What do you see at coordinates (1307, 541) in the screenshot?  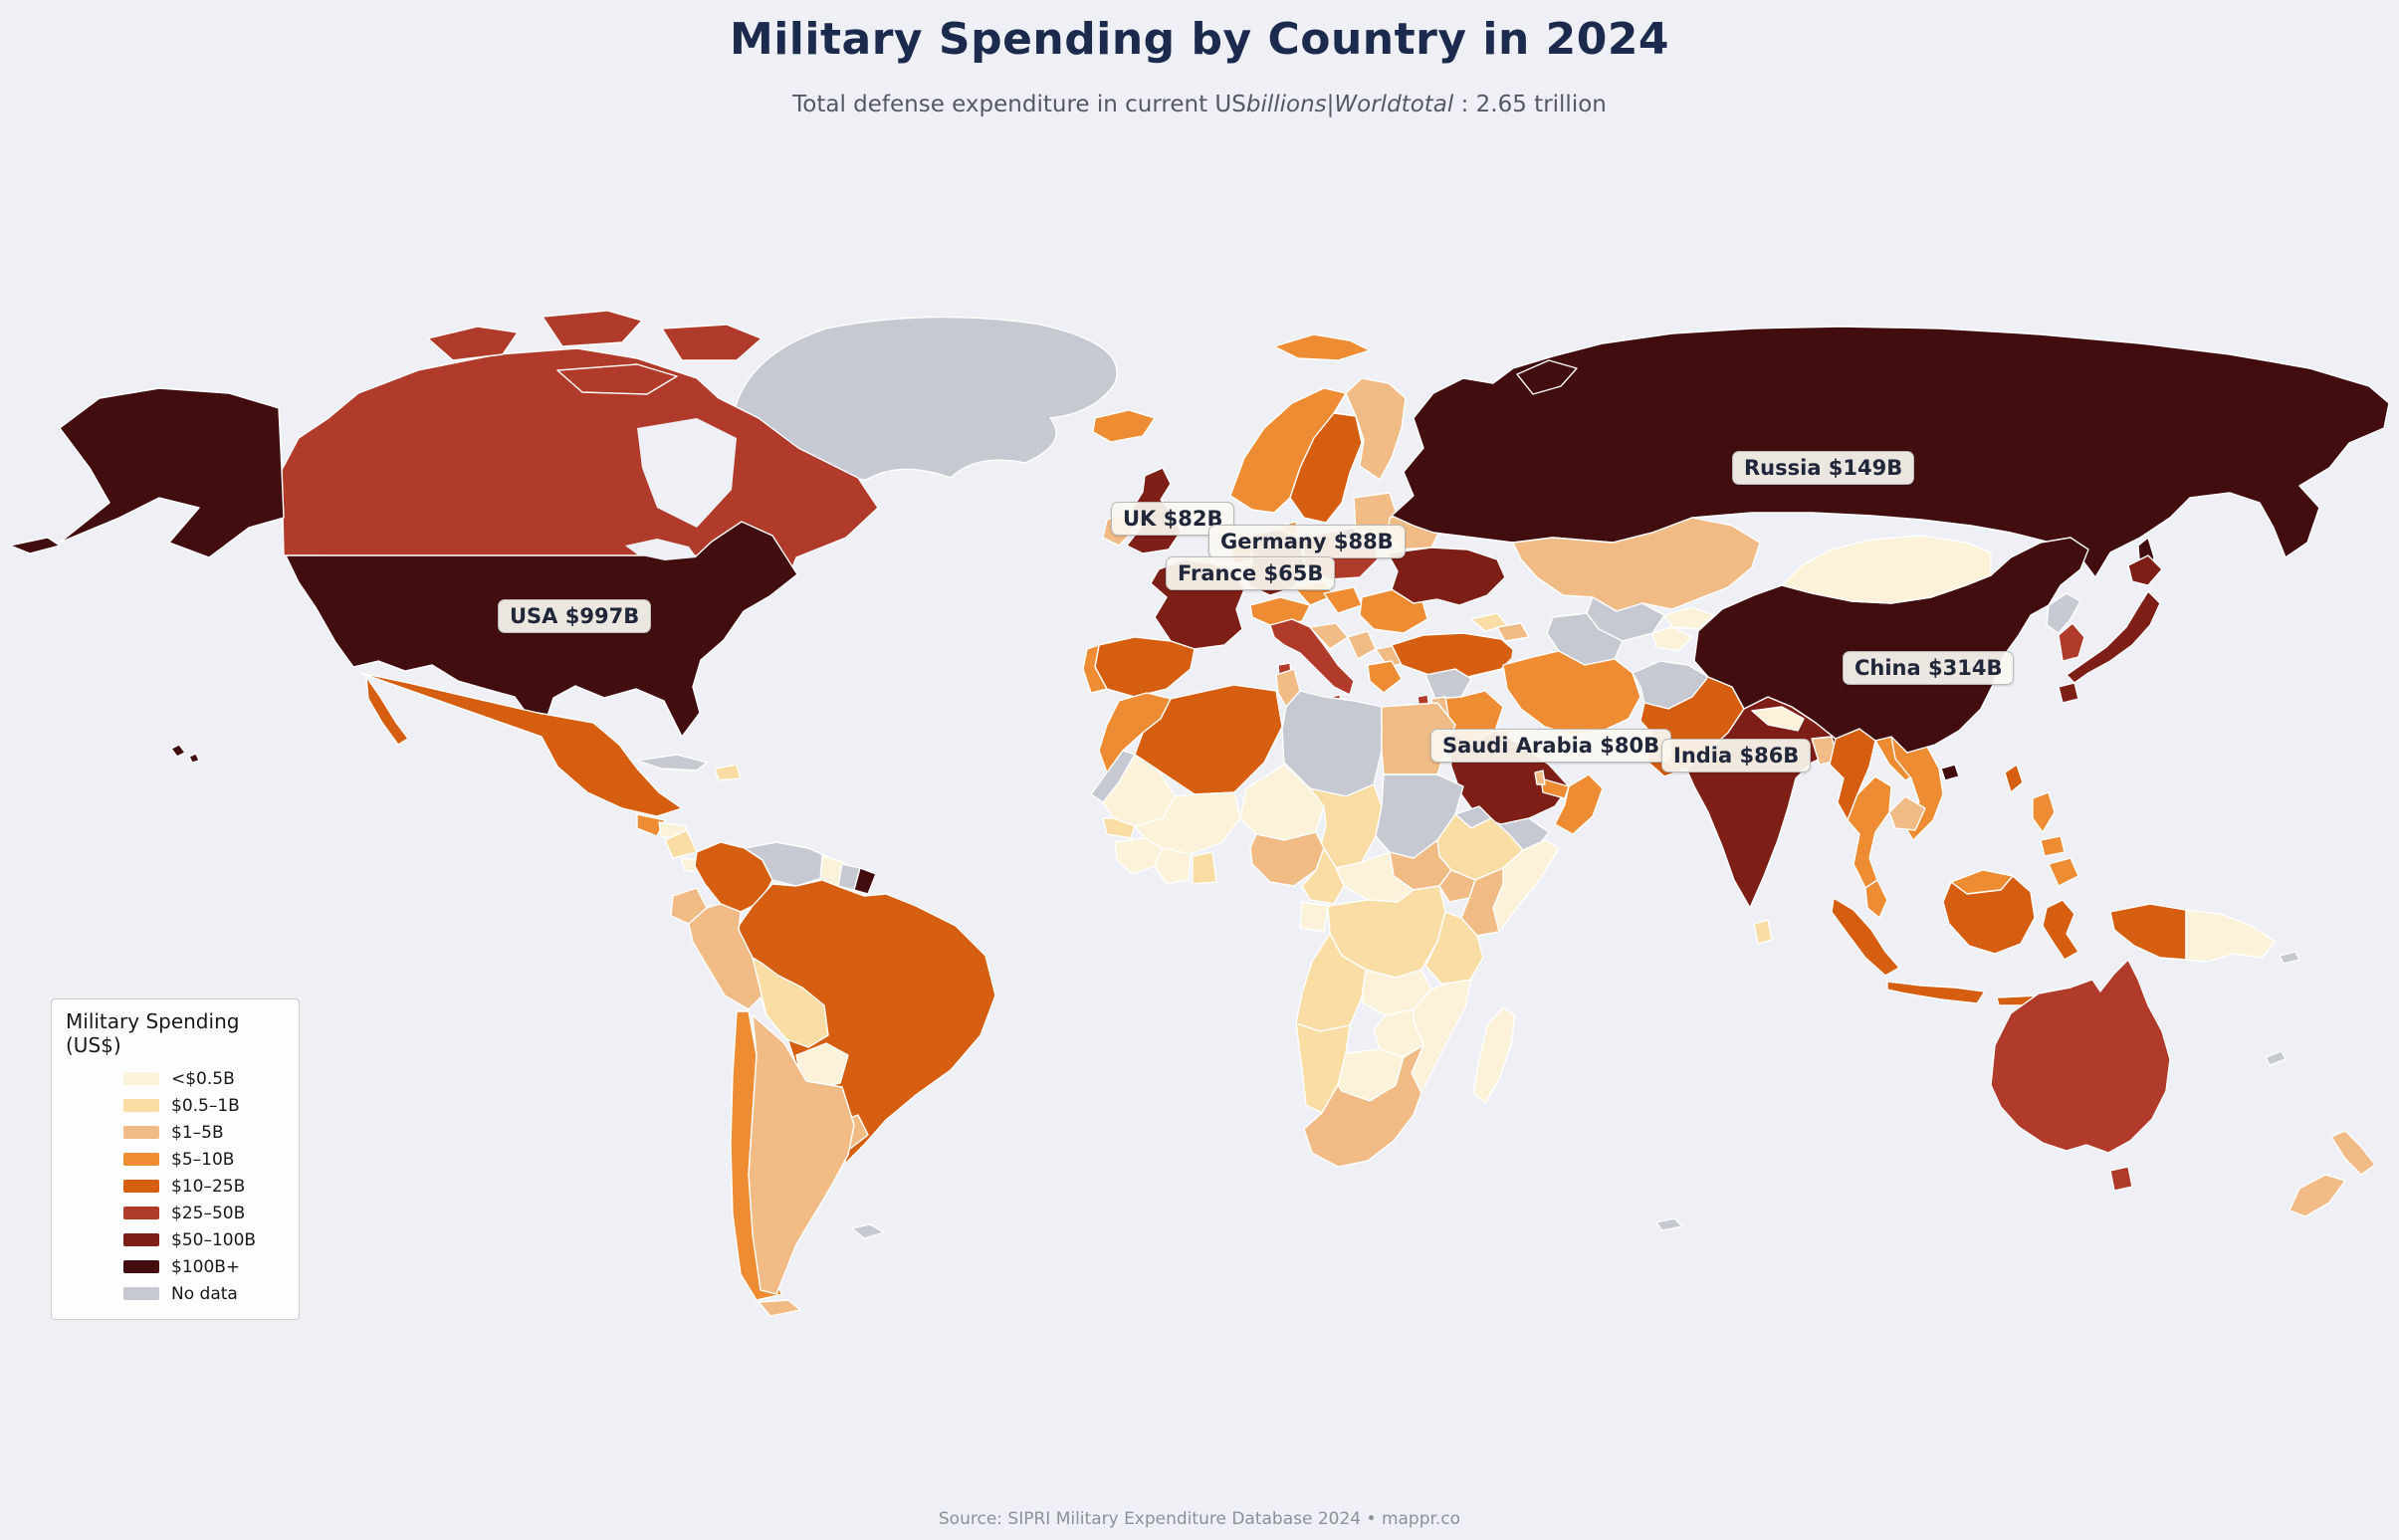 I see `country-label-germany: Germany $88B` at bounding box center [1307, 541].